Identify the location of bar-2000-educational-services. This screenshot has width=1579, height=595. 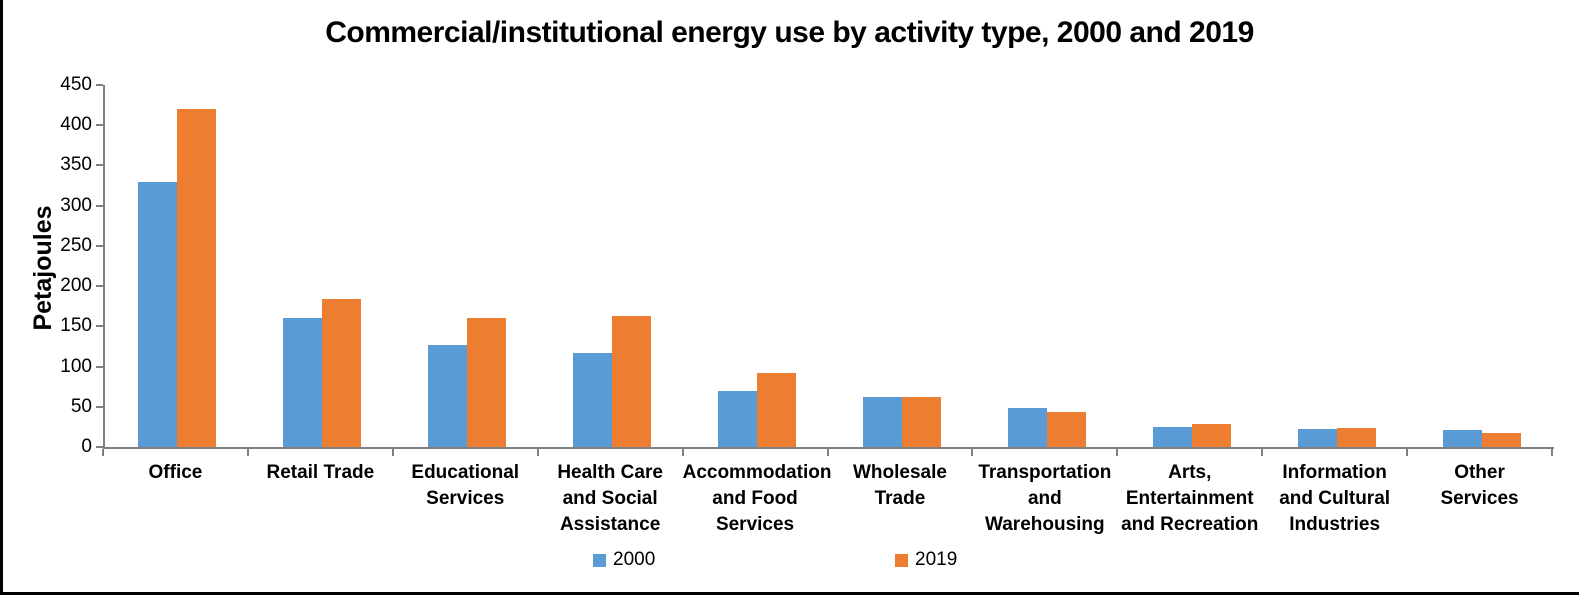
(448, 395).